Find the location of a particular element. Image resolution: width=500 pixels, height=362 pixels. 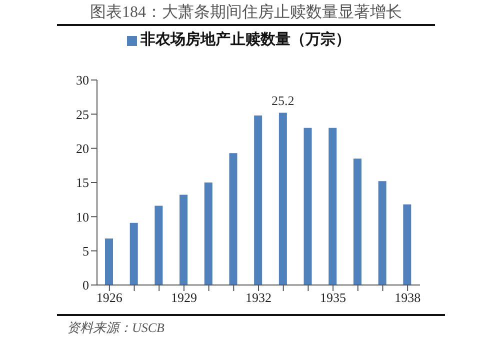

y-tick-label: 30 is located at coordinates (82, 80).